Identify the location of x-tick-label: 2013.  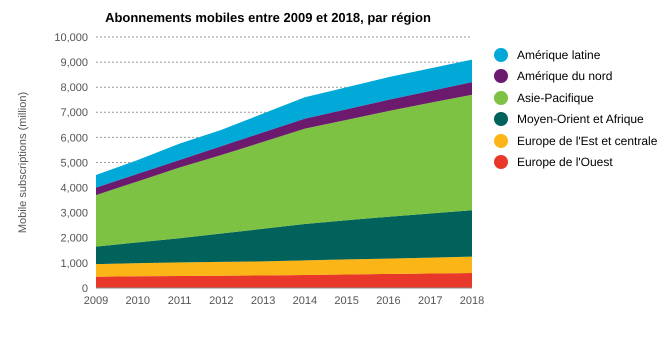
(263, 300).